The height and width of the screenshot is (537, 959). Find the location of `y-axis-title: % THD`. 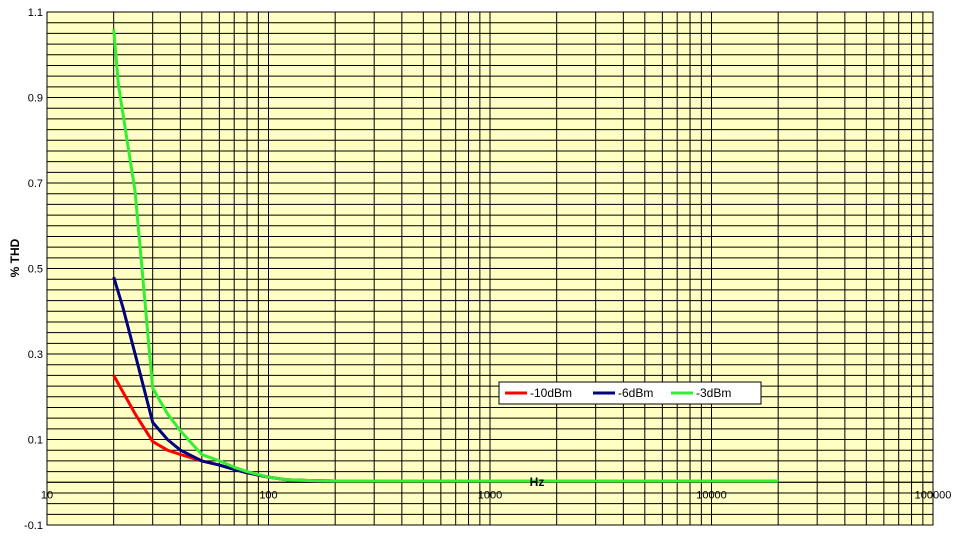

y-axis-title: % THD is located at coordinates (15, 257).